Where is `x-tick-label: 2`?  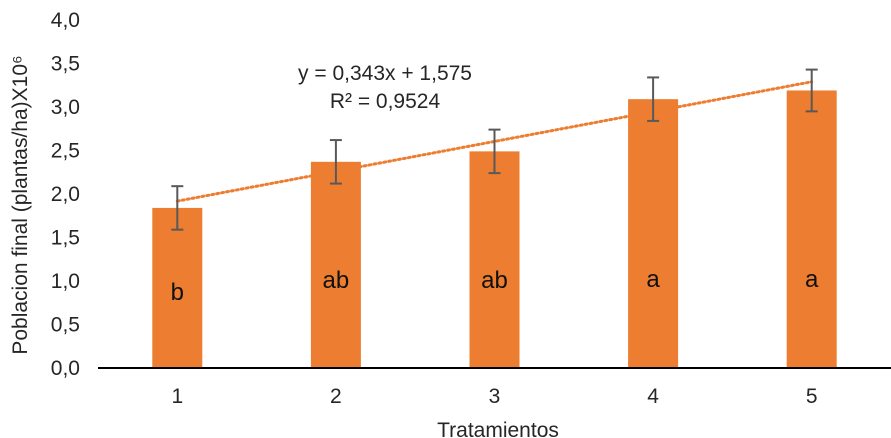
x-tick-label: 2 is located at coordinates (336, 396).